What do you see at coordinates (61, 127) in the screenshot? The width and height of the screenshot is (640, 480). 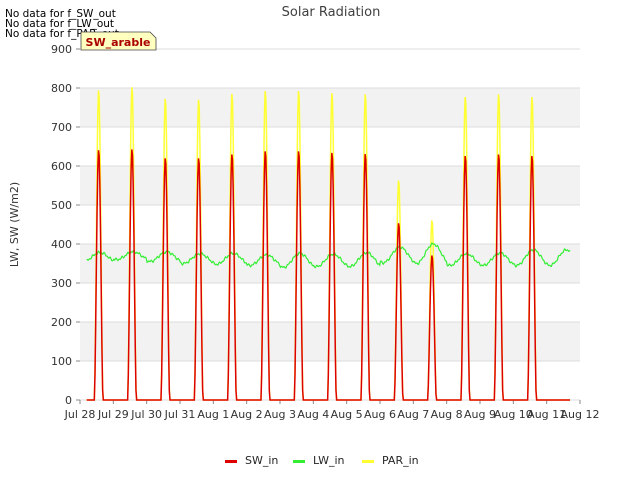 I see `y-tick-label: 700` at bounding box center [61, 127].